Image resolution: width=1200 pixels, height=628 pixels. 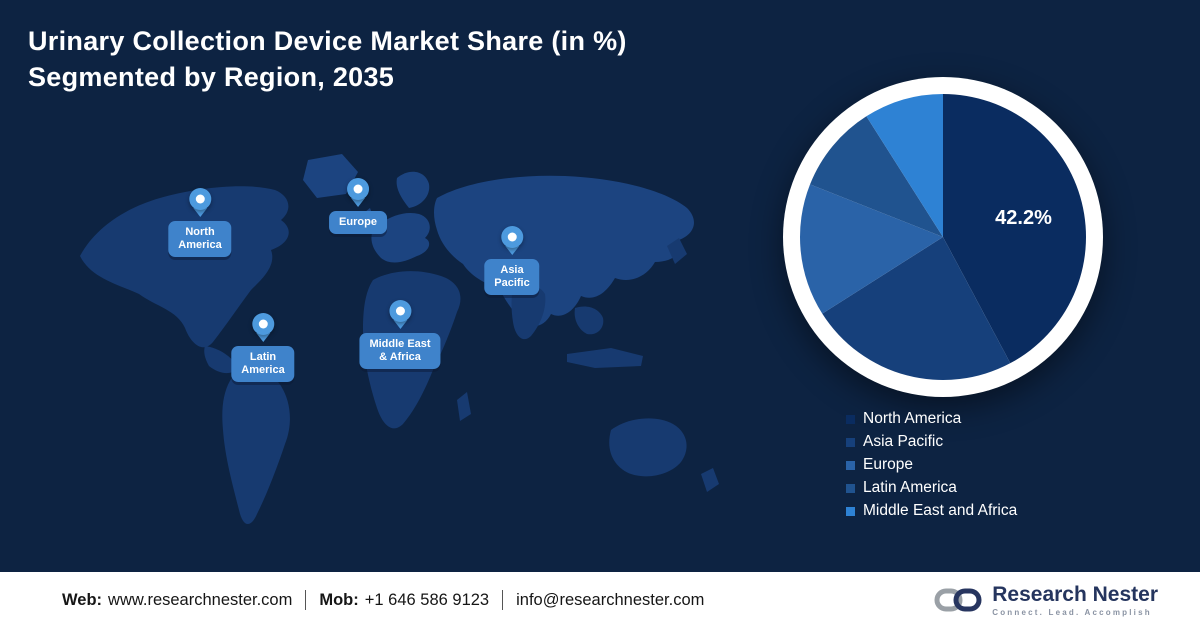 What do you see at coordinates (427, 599) in the screenshot?
I see `phone-number: +1 646 586 9123` at bounding box center [427, 599].